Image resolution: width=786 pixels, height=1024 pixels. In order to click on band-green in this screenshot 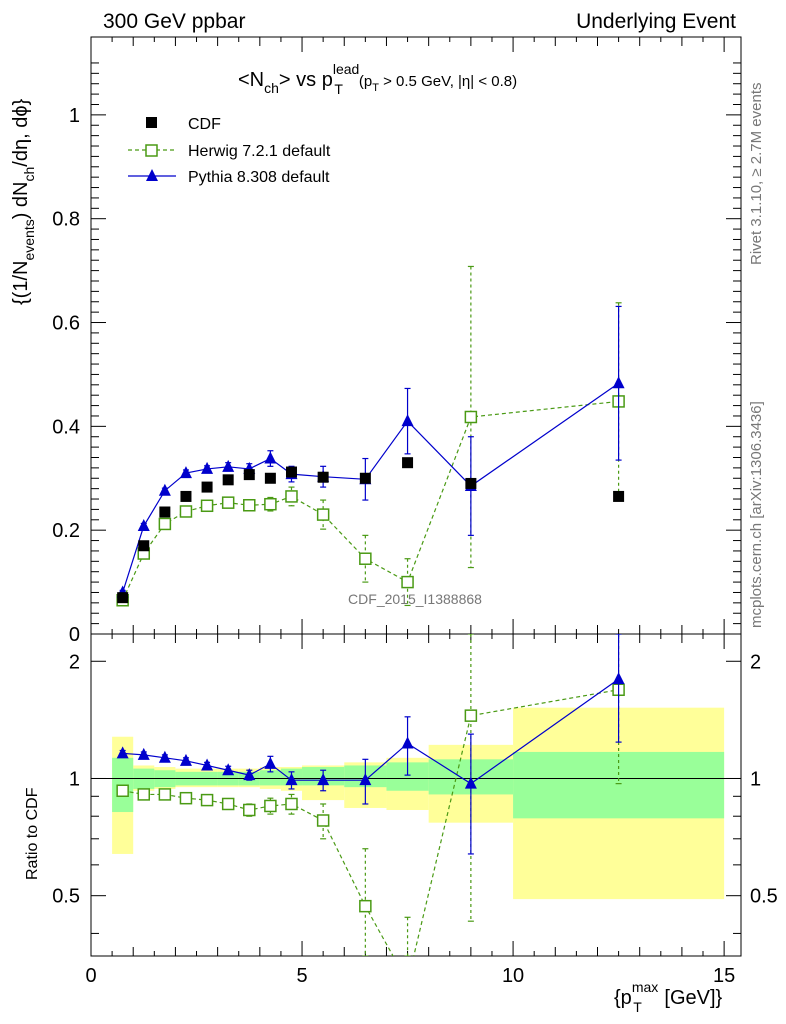, I will do `click(270, 778)`.